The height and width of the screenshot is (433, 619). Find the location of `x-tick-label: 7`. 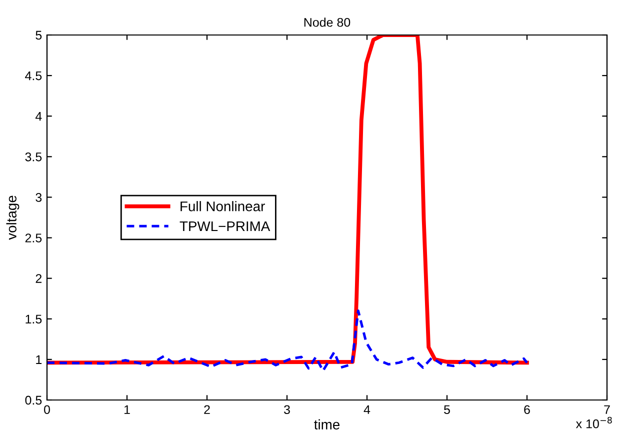

x-tick-label: 7 is located at coordinates (607, 409).